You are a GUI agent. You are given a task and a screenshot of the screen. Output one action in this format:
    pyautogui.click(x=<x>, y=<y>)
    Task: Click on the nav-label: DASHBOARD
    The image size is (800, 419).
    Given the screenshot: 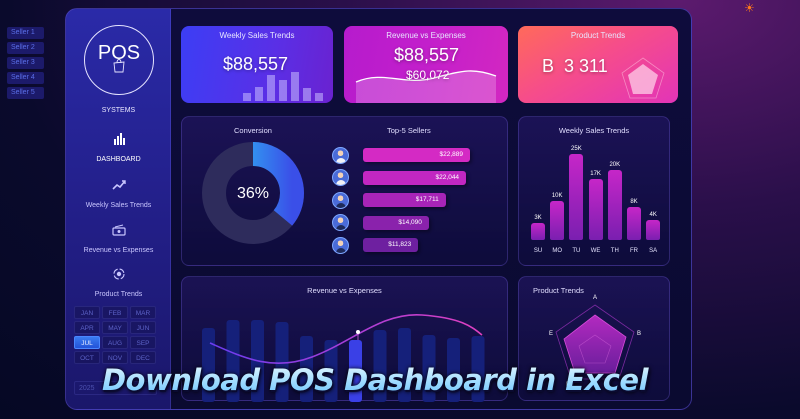 What is the action you would take?
    pyautogui.click(x=118, y=159)
    